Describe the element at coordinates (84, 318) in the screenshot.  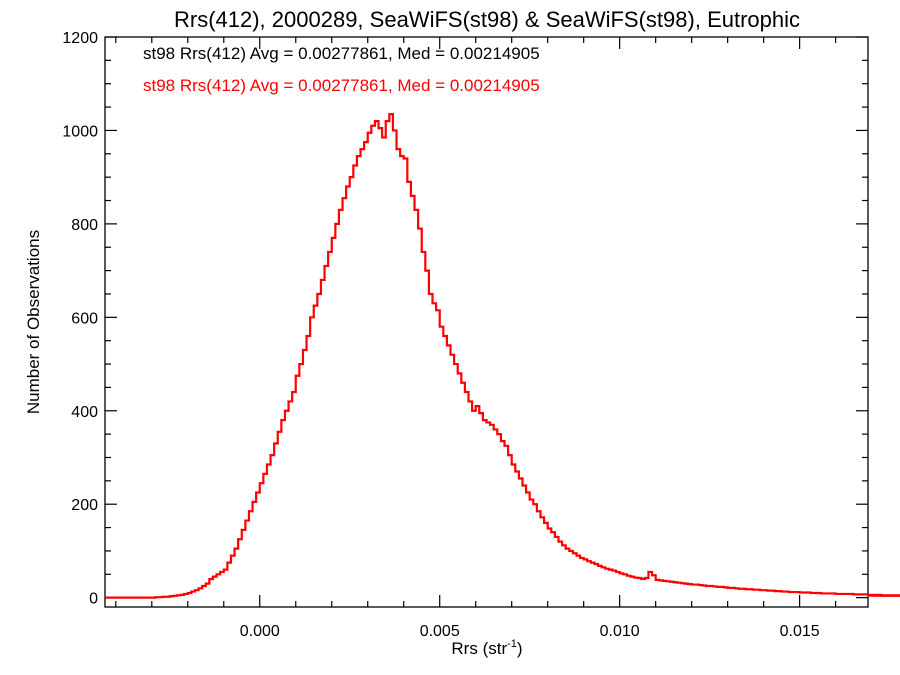
I see `y-tick-label: 600` at that location.